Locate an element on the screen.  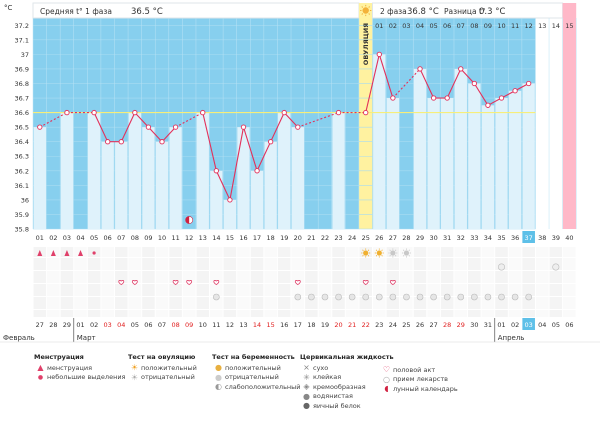
legend-item: яичный белок is located at coordinates (337, 405).